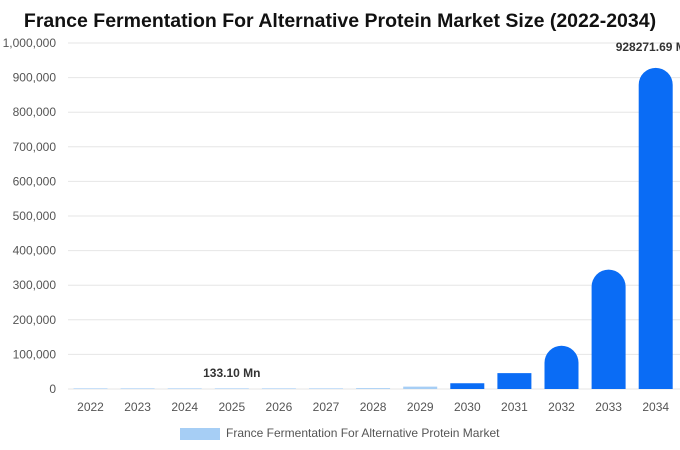 The height and width of the screenshot is (450, 680). What do you see at coordinates (184, 388) in the screenshot?
I see `bar-2024` at bounding box center [184, 388].